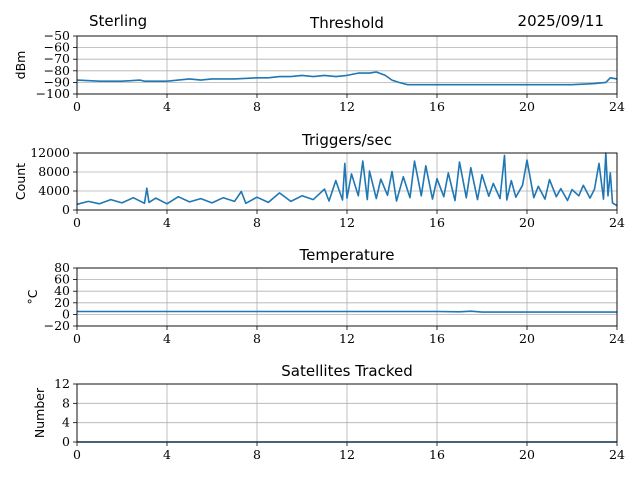 Image resolution: width=640 pixels, height=480 pixels. What do you see at coordinates (346, 140) in the screenshot?
I see `triggers-sec-title: Triggers/sec` at bounding box center [346, 140].